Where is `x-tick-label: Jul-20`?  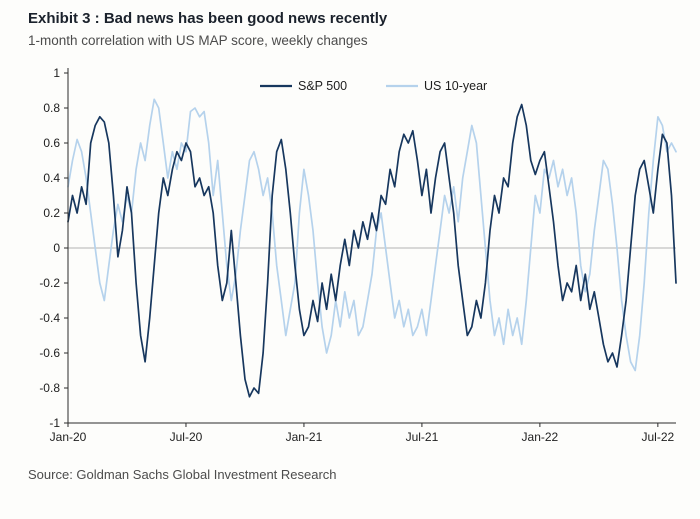
x-tick-label: Jul-20 is located at coordinates (186, 437).